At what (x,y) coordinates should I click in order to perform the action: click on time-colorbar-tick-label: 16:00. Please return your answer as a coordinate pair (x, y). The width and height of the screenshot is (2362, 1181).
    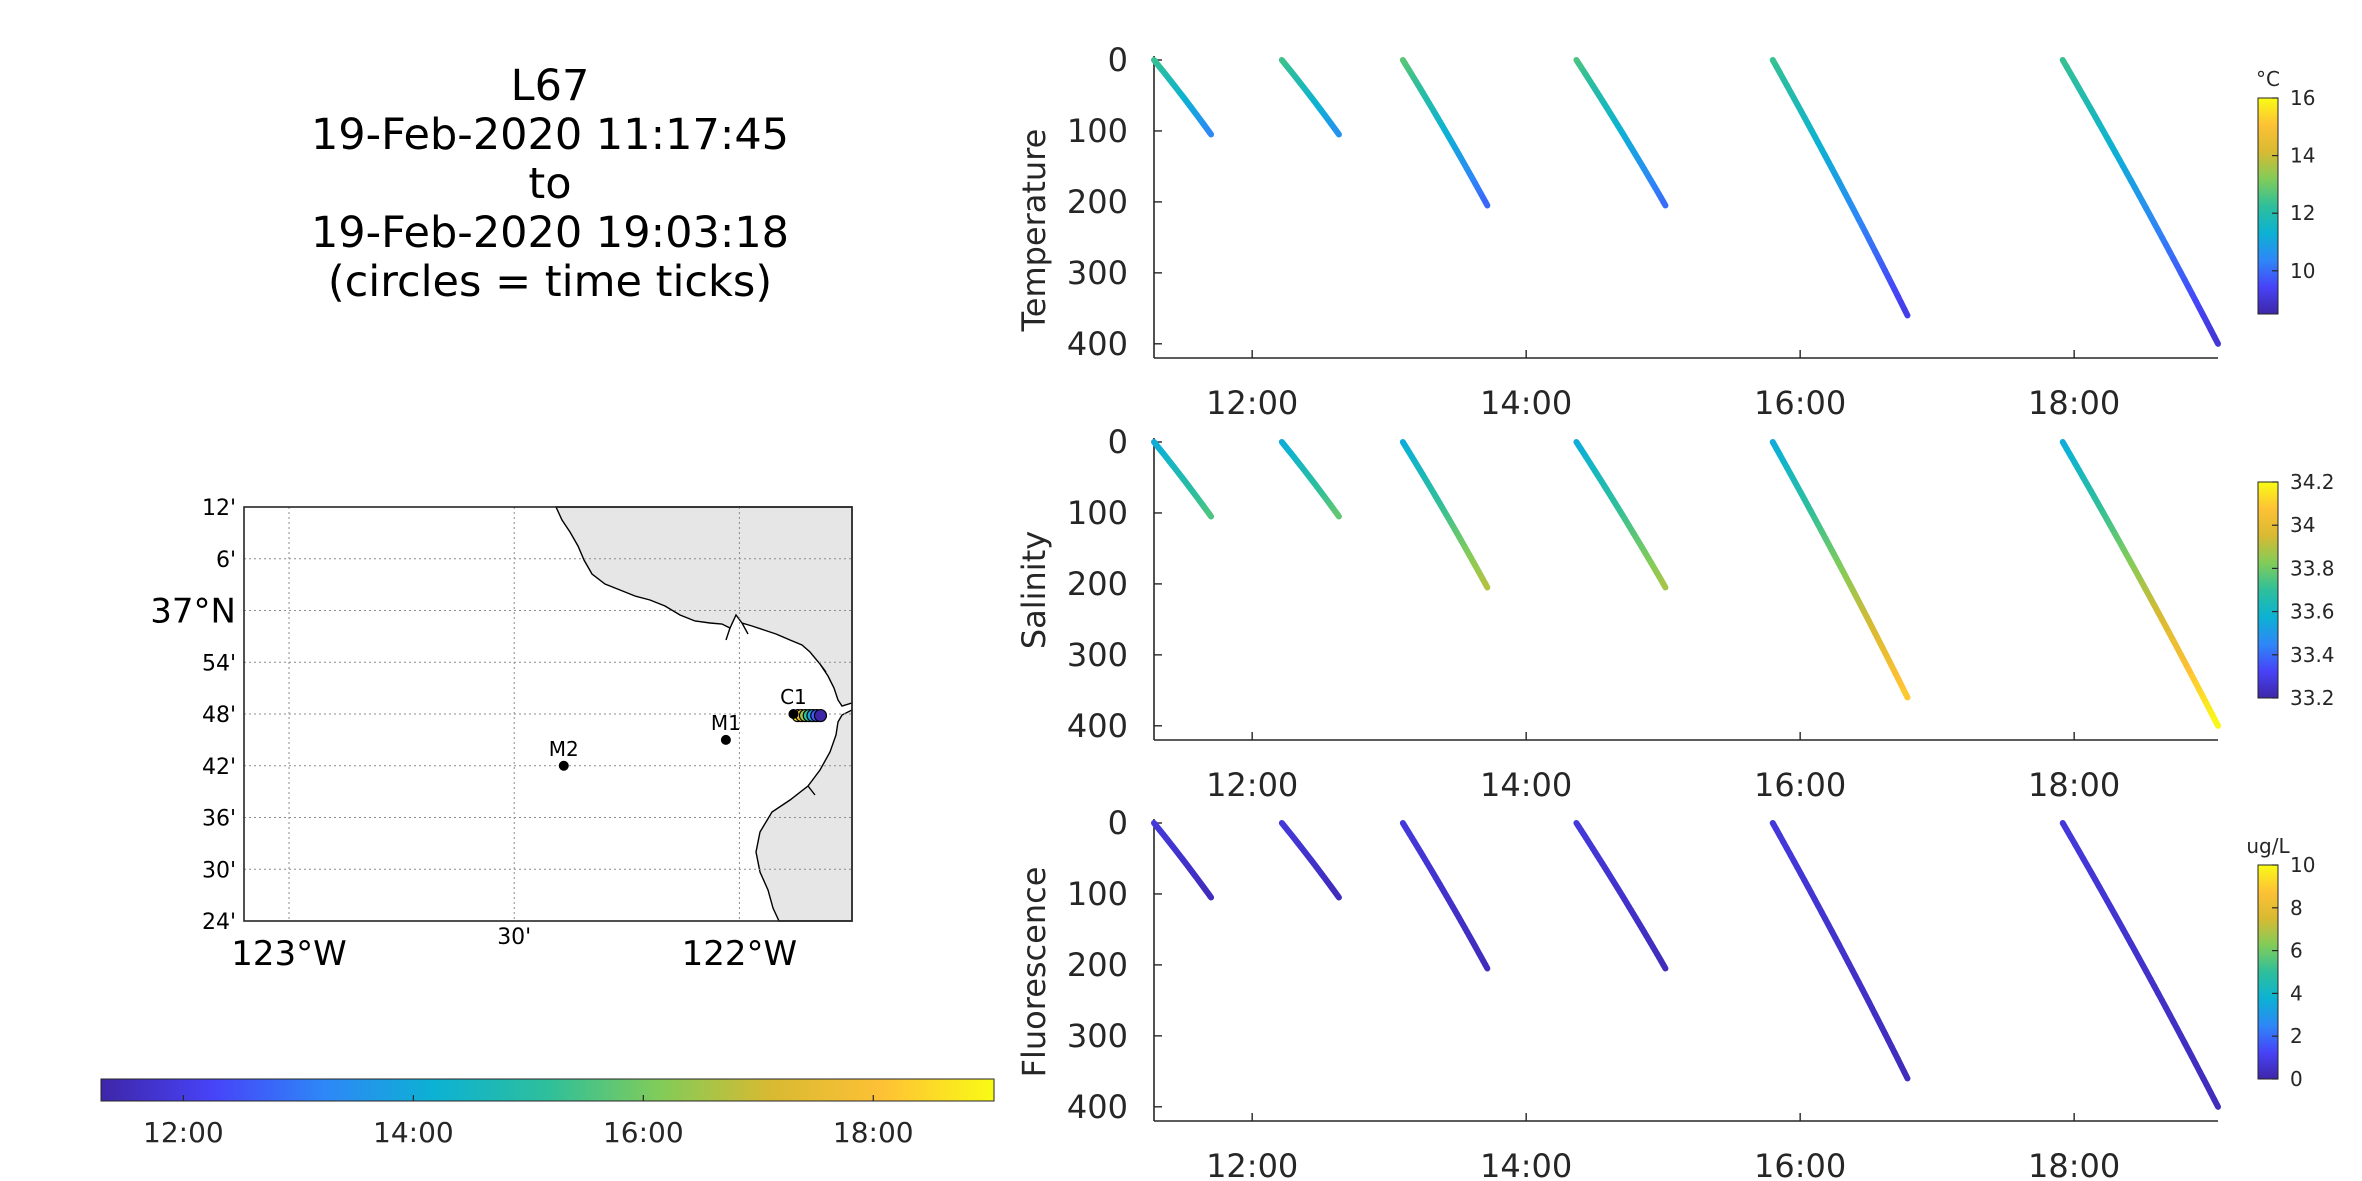
    Looking at the image, I should click on (643, 1132).